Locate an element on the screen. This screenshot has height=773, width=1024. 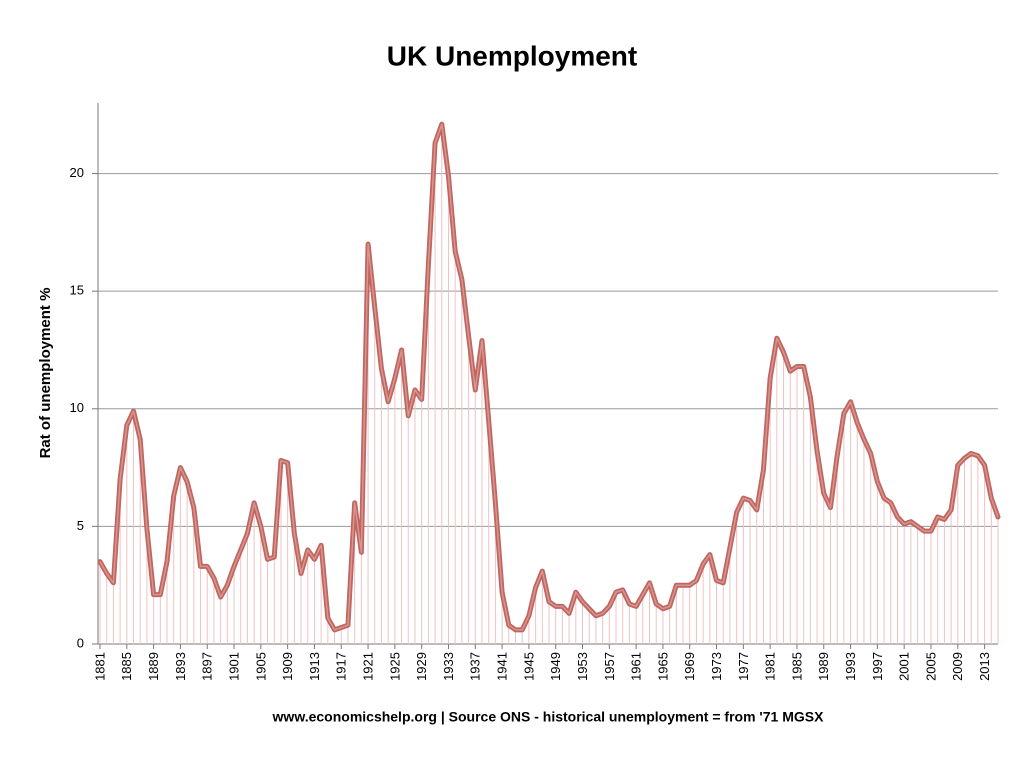
y-tick-label: 5 is located at coordinates (80, 525).